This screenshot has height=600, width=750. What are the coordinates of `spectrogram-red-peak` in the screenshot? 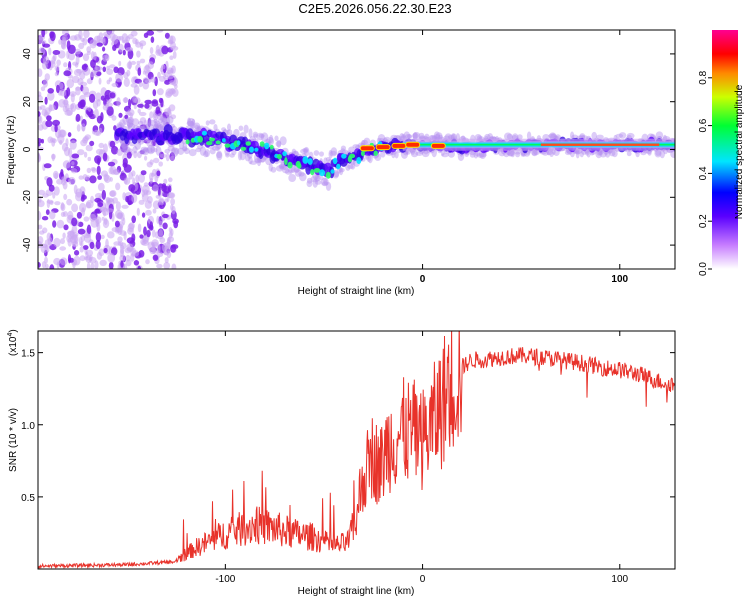 It's located at (367, 148).